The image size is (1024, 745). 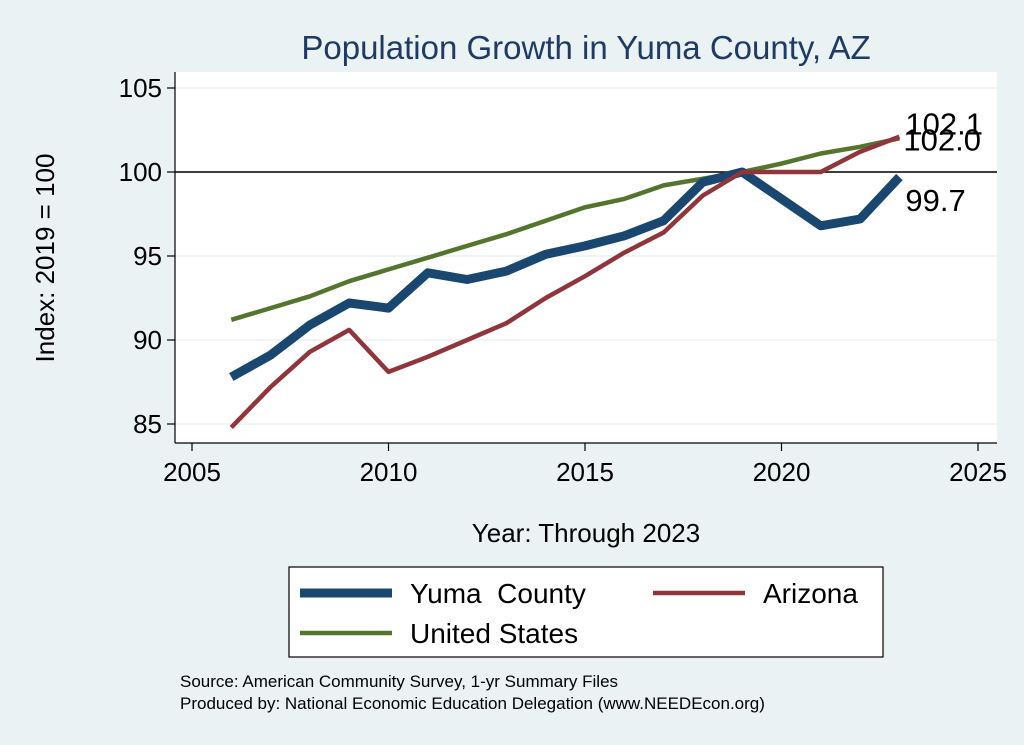 What do you see at coordinates (942, 139) in the screenshot?
I see `end-label-united-states: 102.0` at bounding box center [942, 139].